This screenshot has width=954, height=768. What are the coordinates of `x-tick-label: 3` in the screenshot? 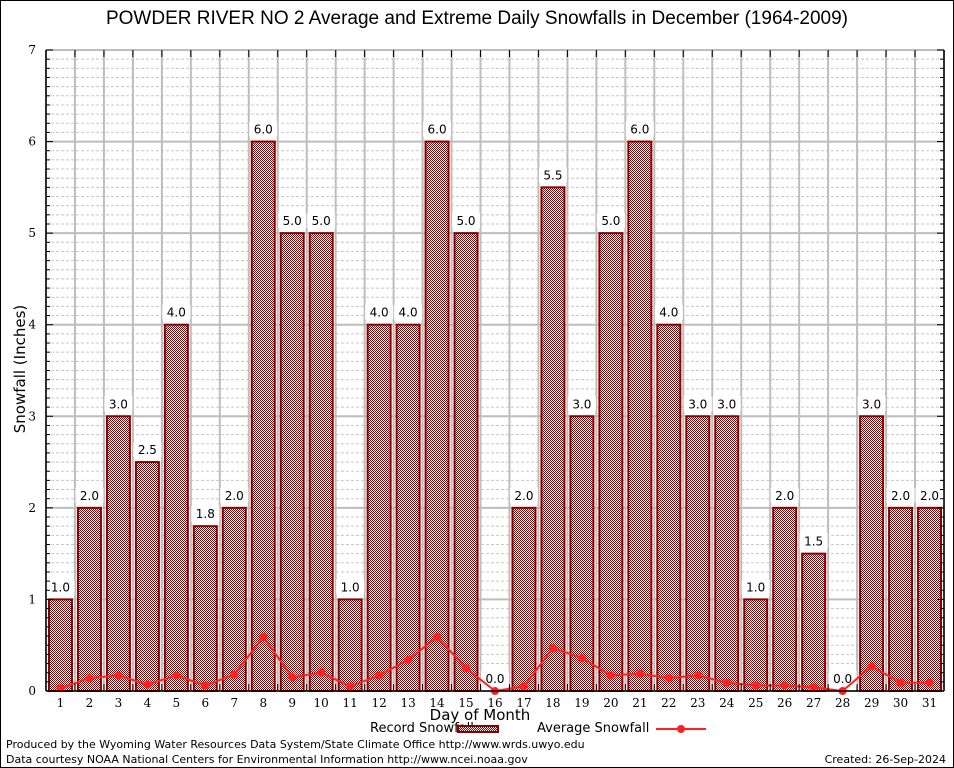 It's located at (119, 703).